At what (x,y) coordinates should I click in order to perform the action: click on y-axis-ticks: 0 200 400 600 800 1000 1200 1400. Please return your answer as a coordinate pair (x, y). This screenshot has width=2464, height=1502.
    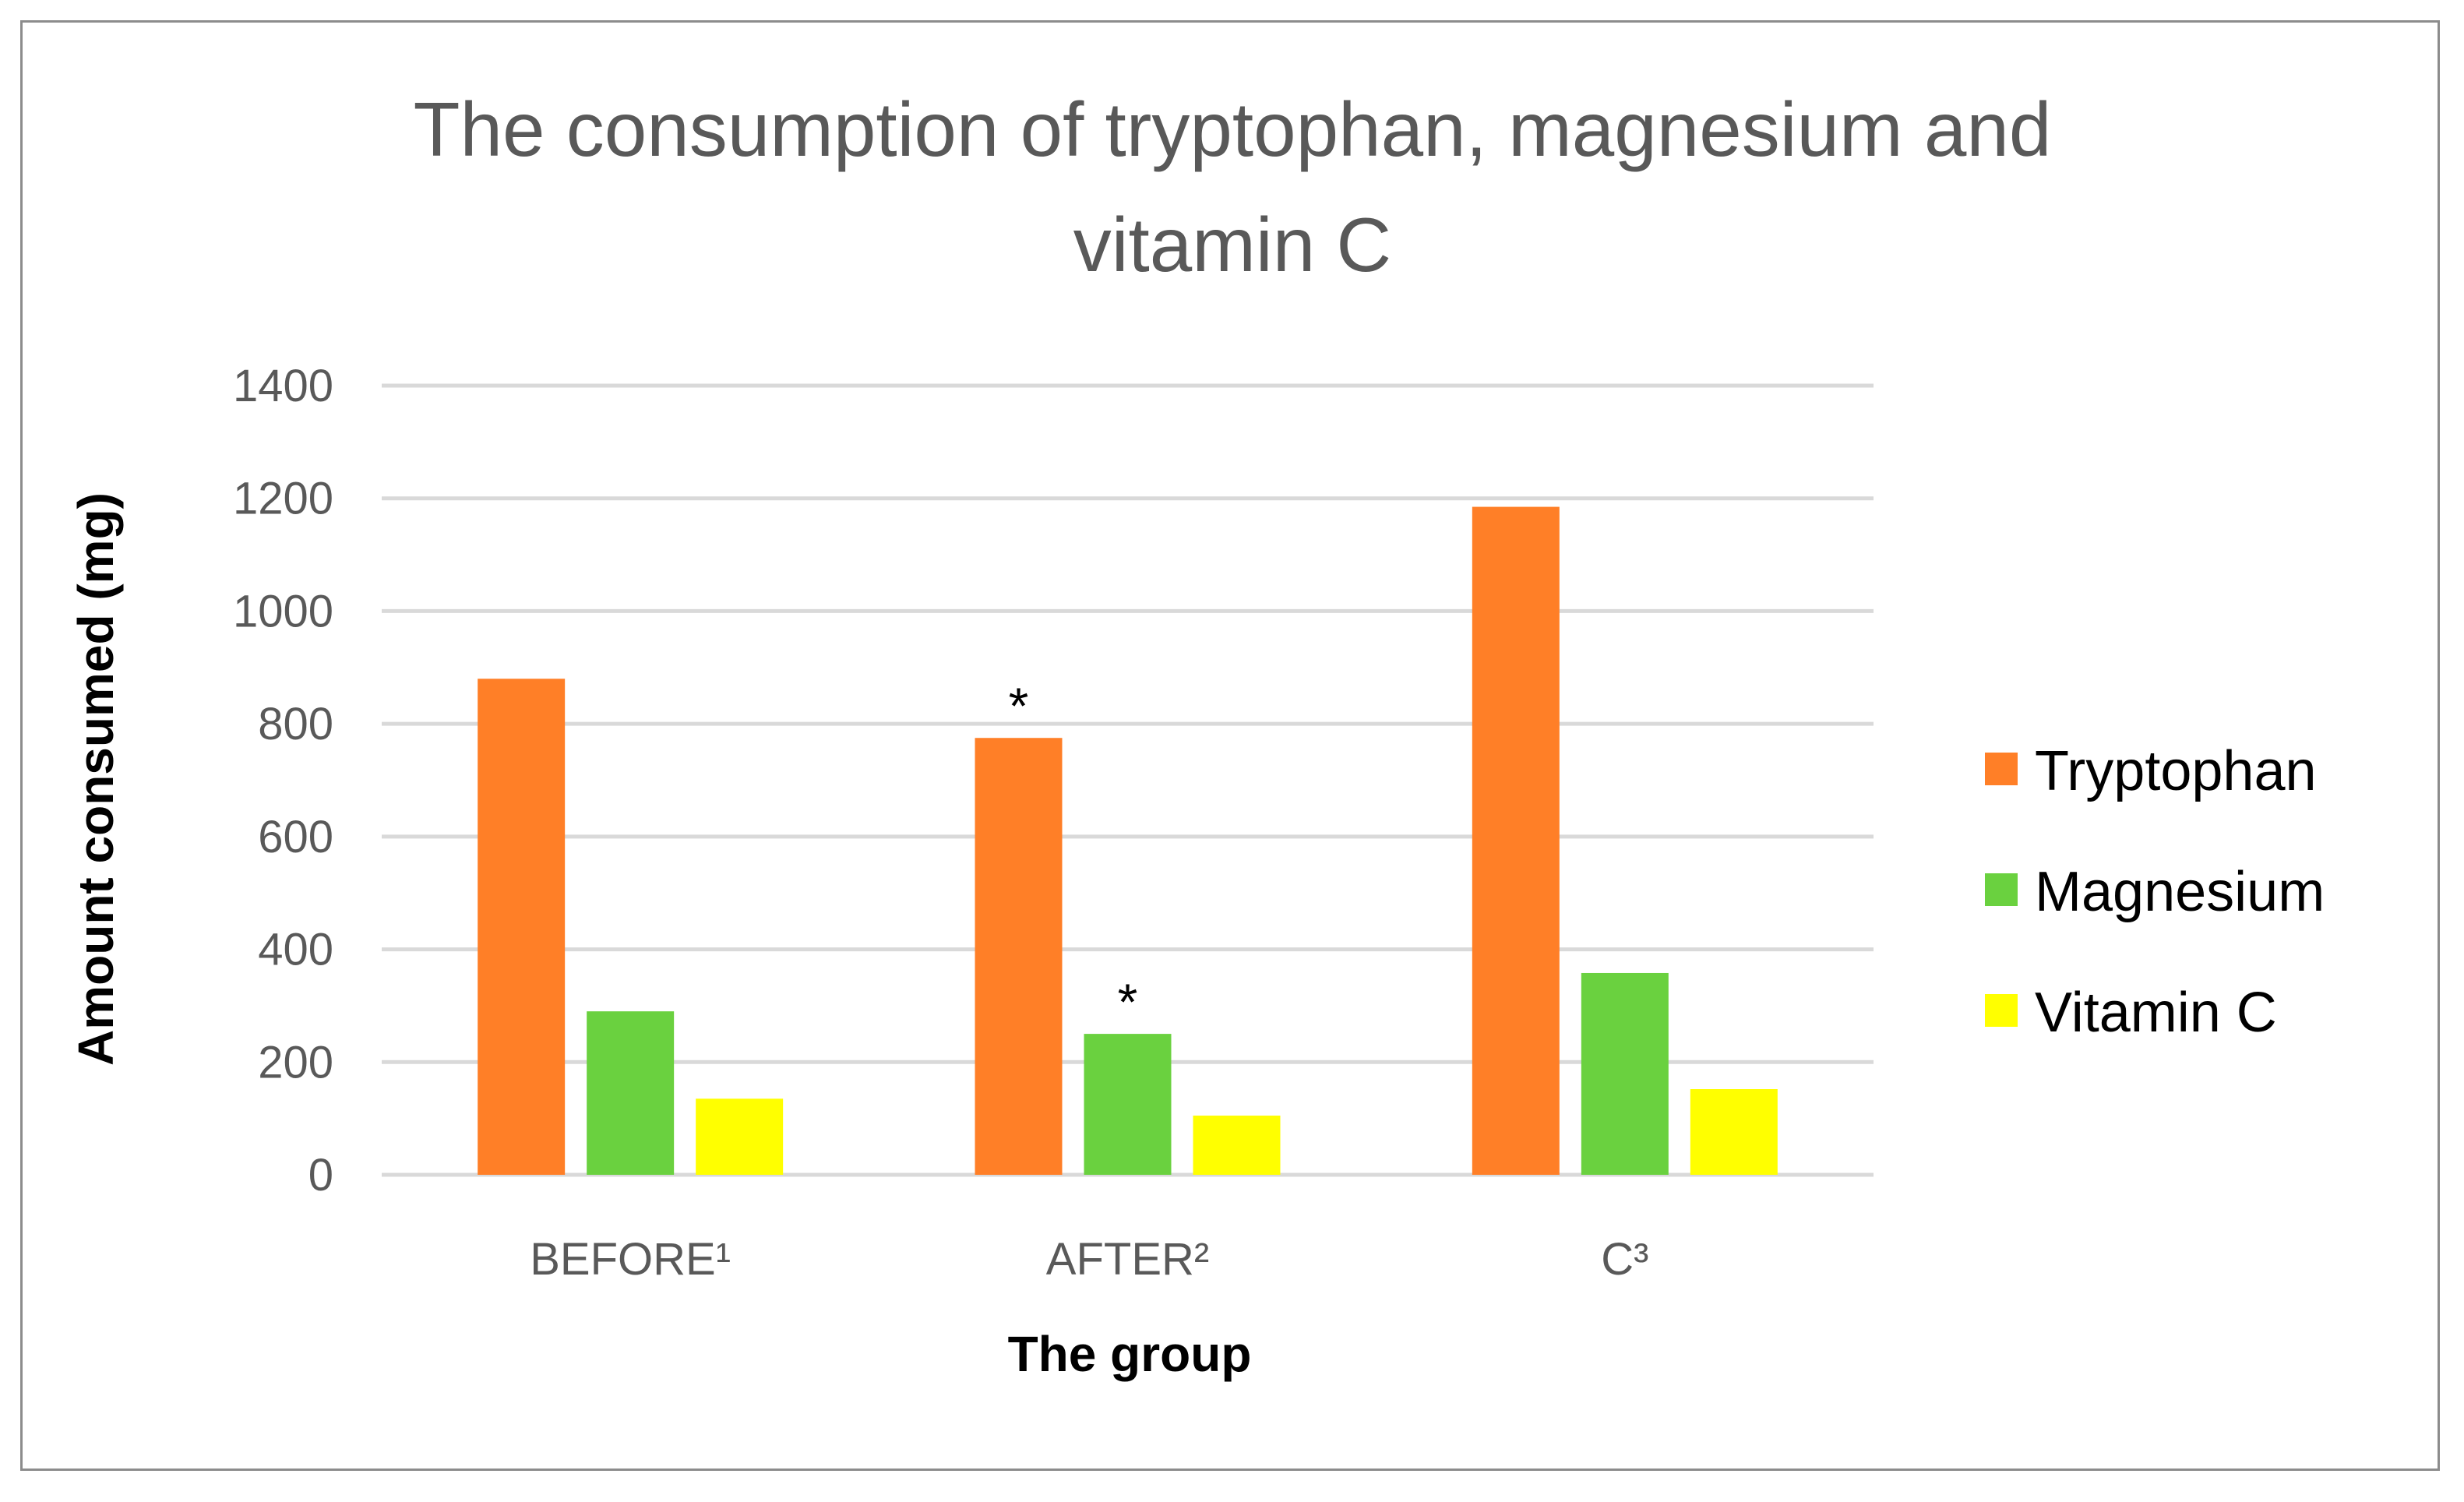
    Looking at the image, I should click on (283, 781).